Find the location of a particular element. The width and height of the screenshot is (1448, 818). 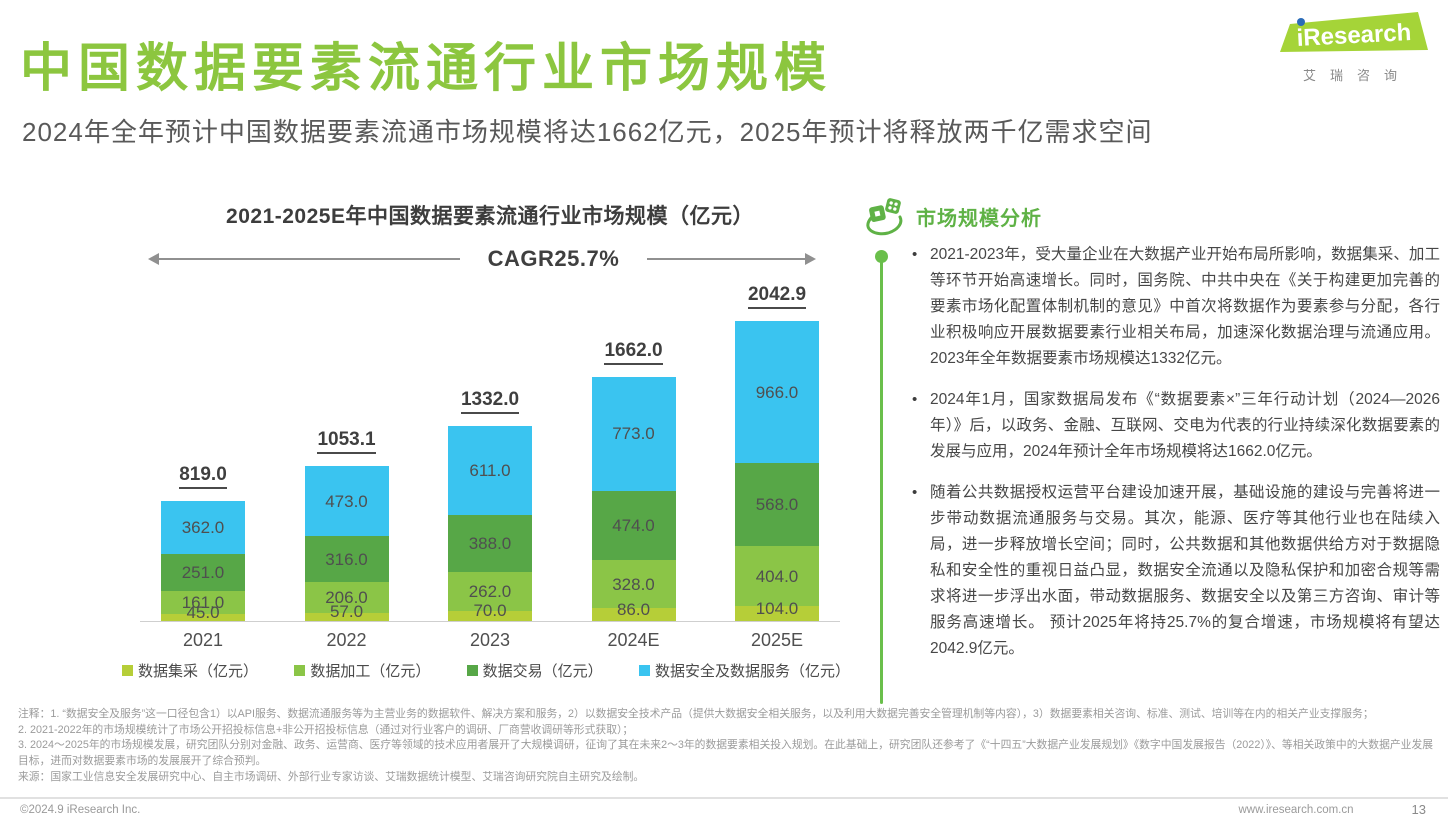

bar-value-label: 474.0 is located at coordinates (633, 525).